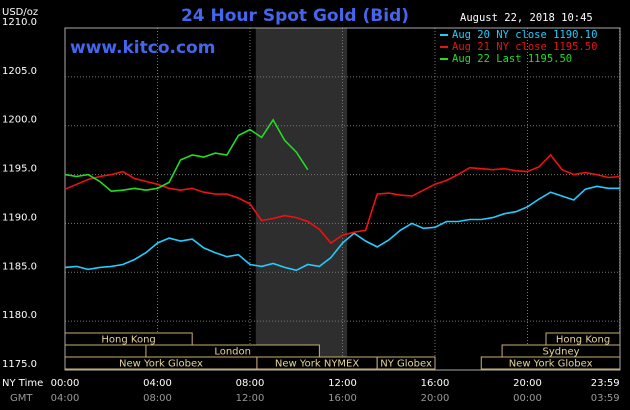 This screenshot has width=630, height=410. What do you see at coordinates (157, 383) in the screenshot?
I see `x-tick-label: 04:00` at bounding box center [157, 383].